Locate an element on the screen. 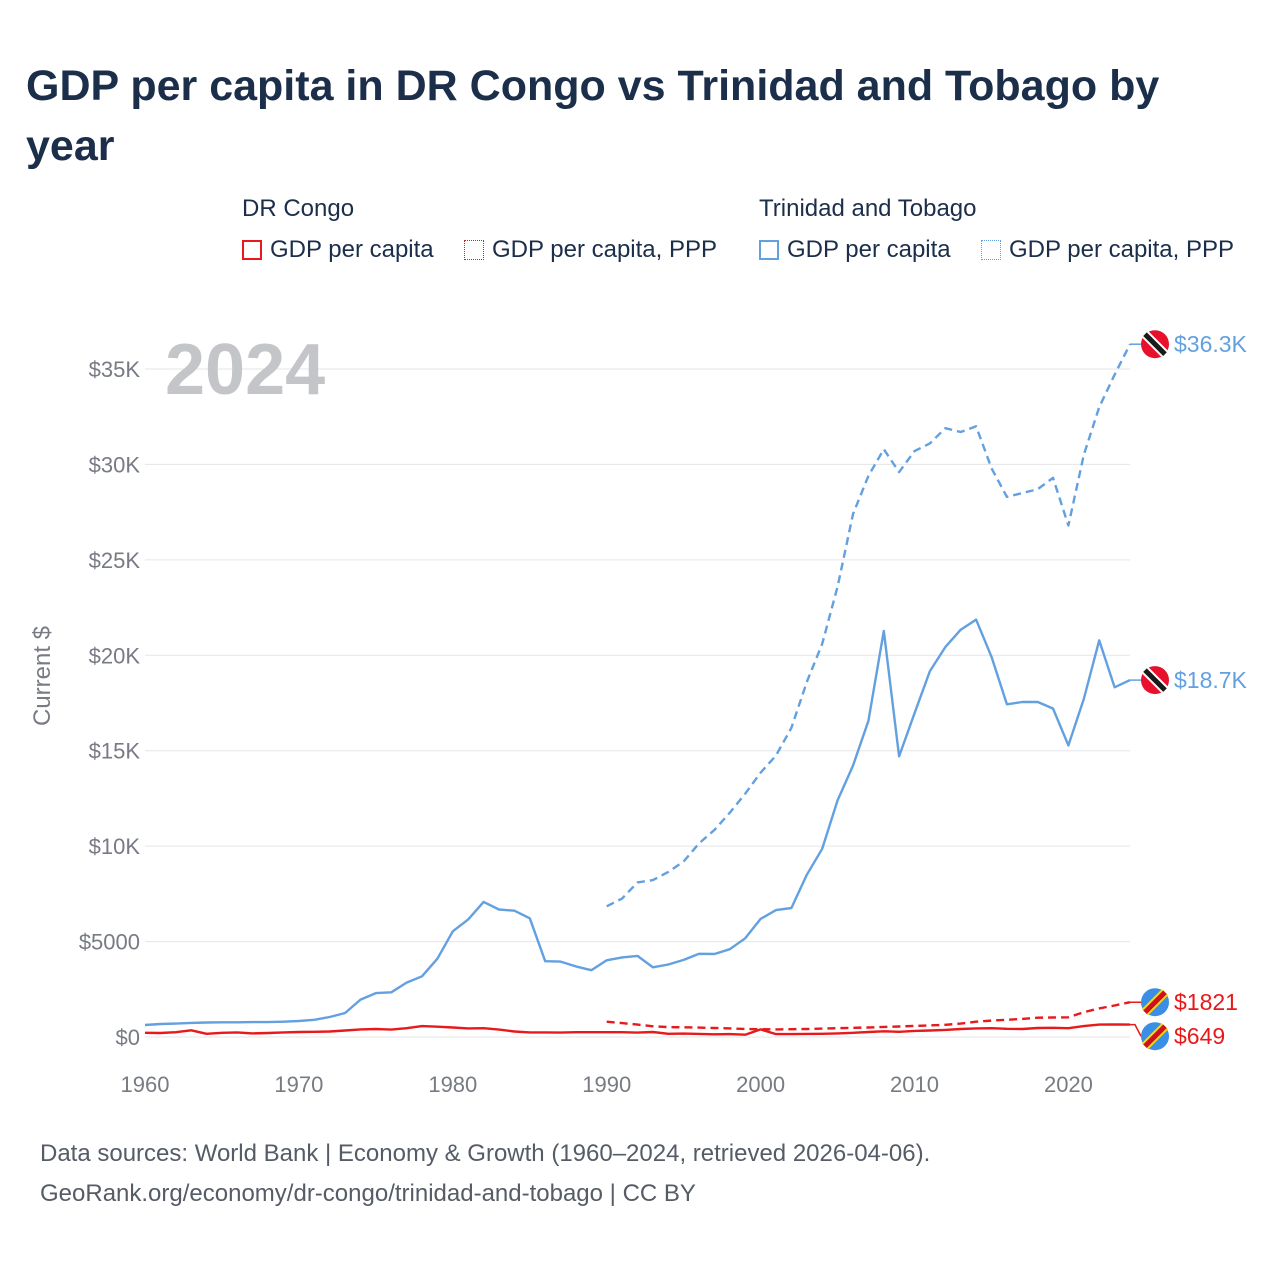 This screenshot has width=1280, height=1280. legend-swatch-solid-blue is located at coordinates (769, 250).